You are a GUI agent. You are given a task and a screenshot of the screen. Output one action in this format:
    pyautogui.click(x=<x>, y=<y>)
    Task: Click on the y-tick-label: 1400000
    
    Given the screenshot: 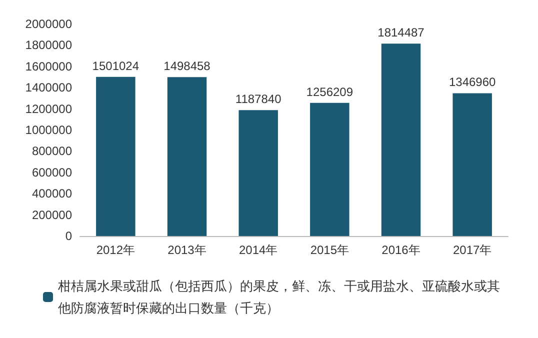 What is the action you would take?
    pyautogui.click(x=48, y=87)
    